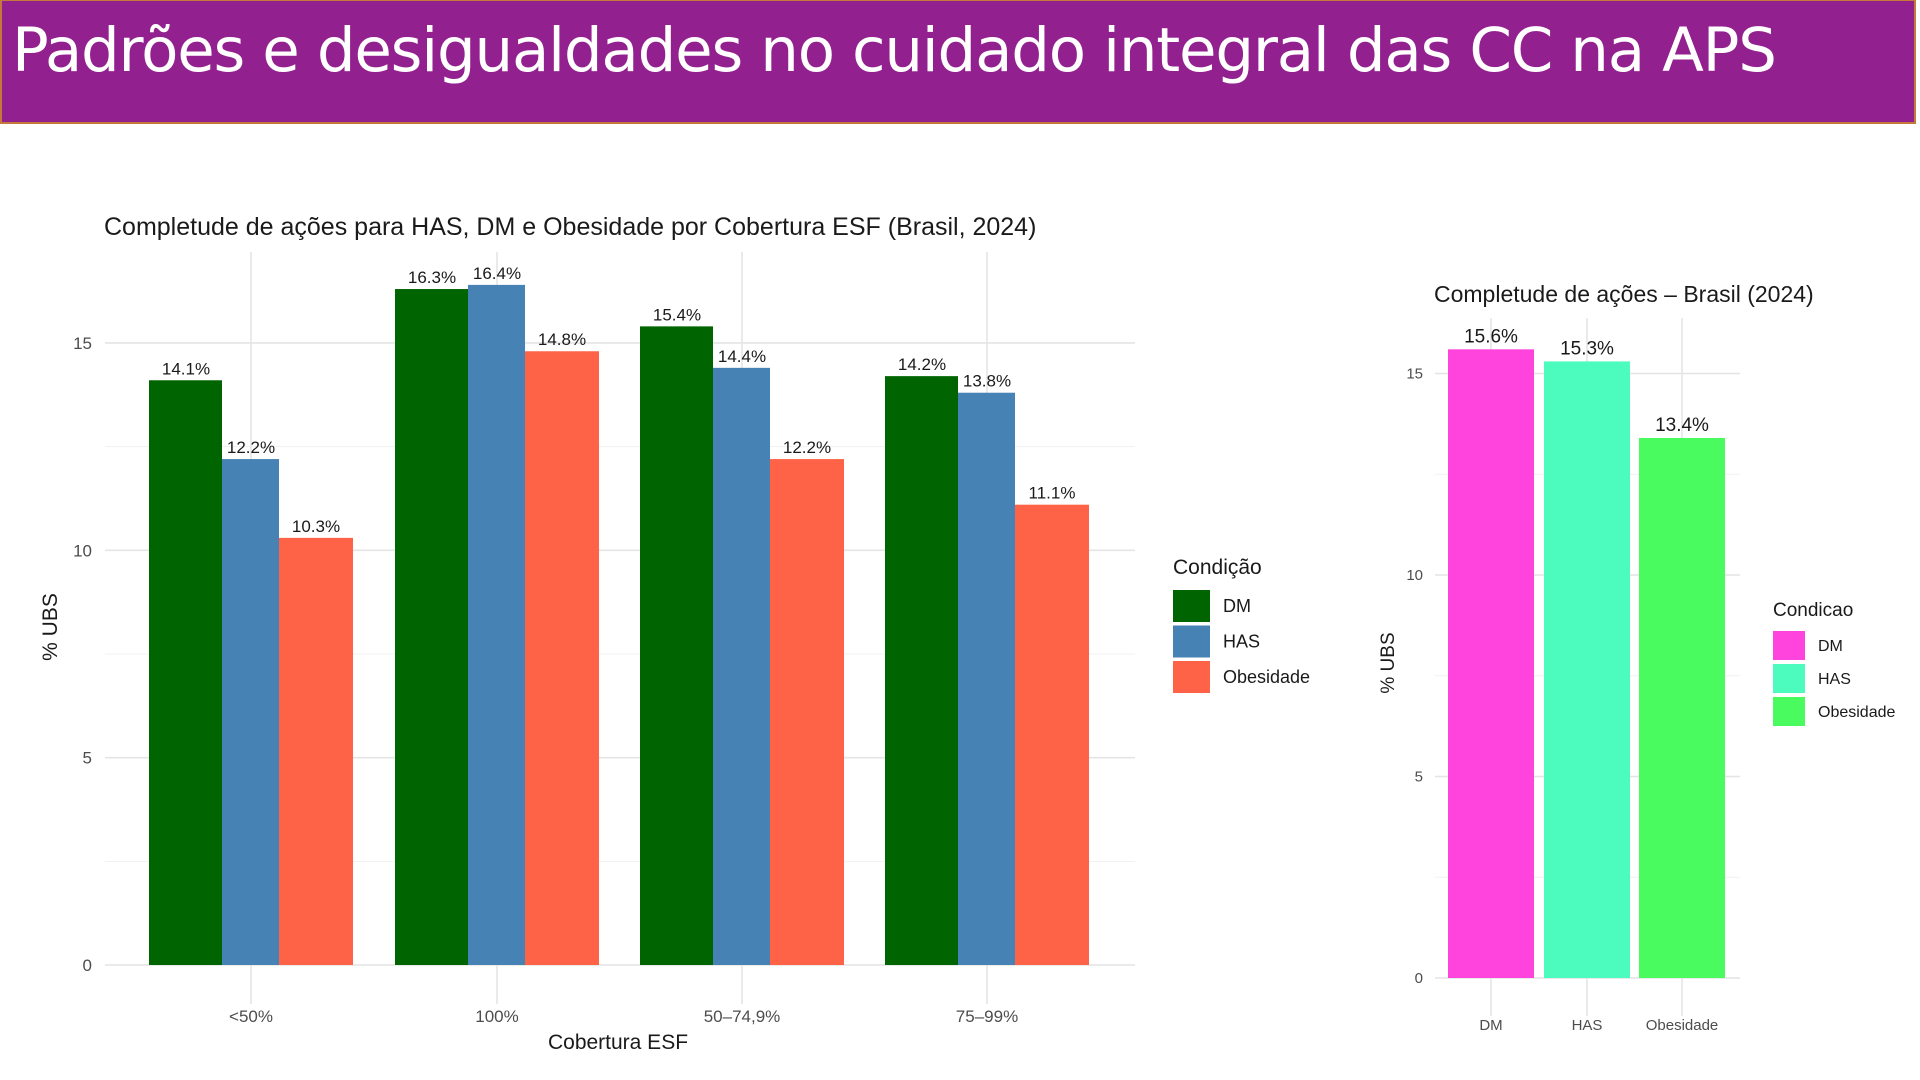 This screenshot has width=1920, height=1080. What do you see at coordinates (1191, 677) in the screenshot?
I see `chart1-legend-swatch-obesidade` at bounding box center [1191, 677].